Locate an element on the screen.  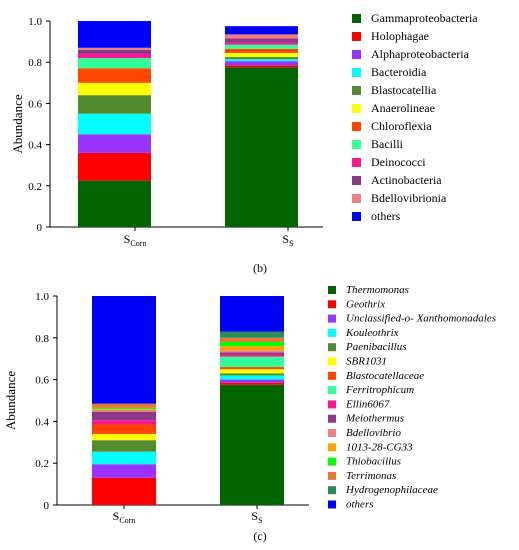
panelc-legend-label: others is located at coordinates (360, 505).